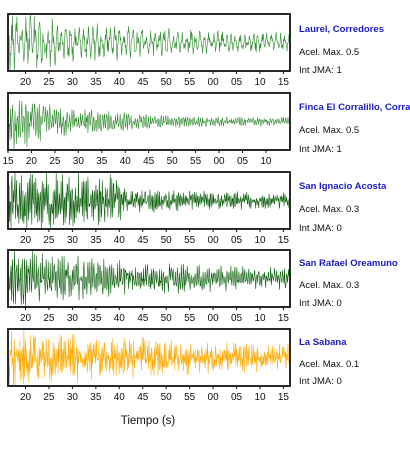  What do you see at coordinates (320, 381) in the screenshot?
I see `jma-intensity-sabana: Int JMA: 0` at bounding box center [320, 381].